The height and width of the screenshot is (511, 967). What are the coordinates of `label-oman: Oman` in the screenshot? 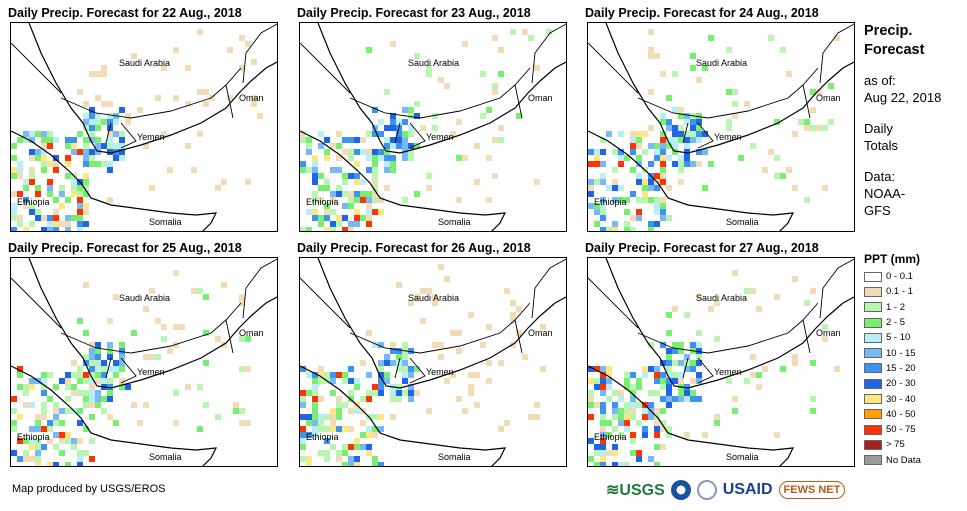 It's located at (540, 98).